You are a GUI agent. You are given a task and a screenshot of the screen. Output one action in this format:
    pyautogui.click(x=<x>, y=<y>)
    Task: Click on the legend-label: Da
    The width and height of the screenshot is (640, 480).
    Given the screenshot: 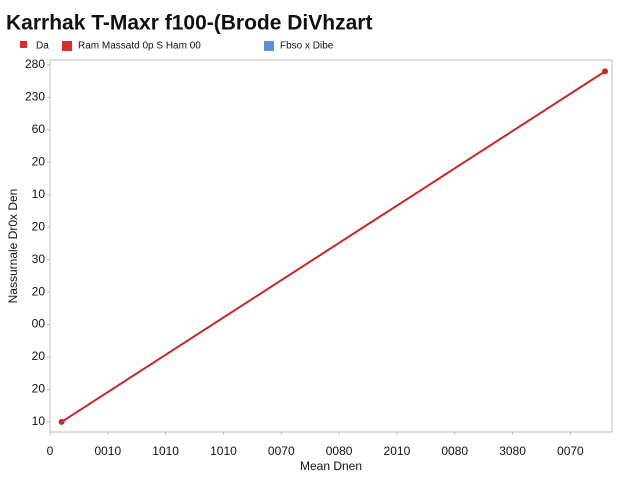 What is the action you would take?
    pyautogui.click(x=42, y=46)
    